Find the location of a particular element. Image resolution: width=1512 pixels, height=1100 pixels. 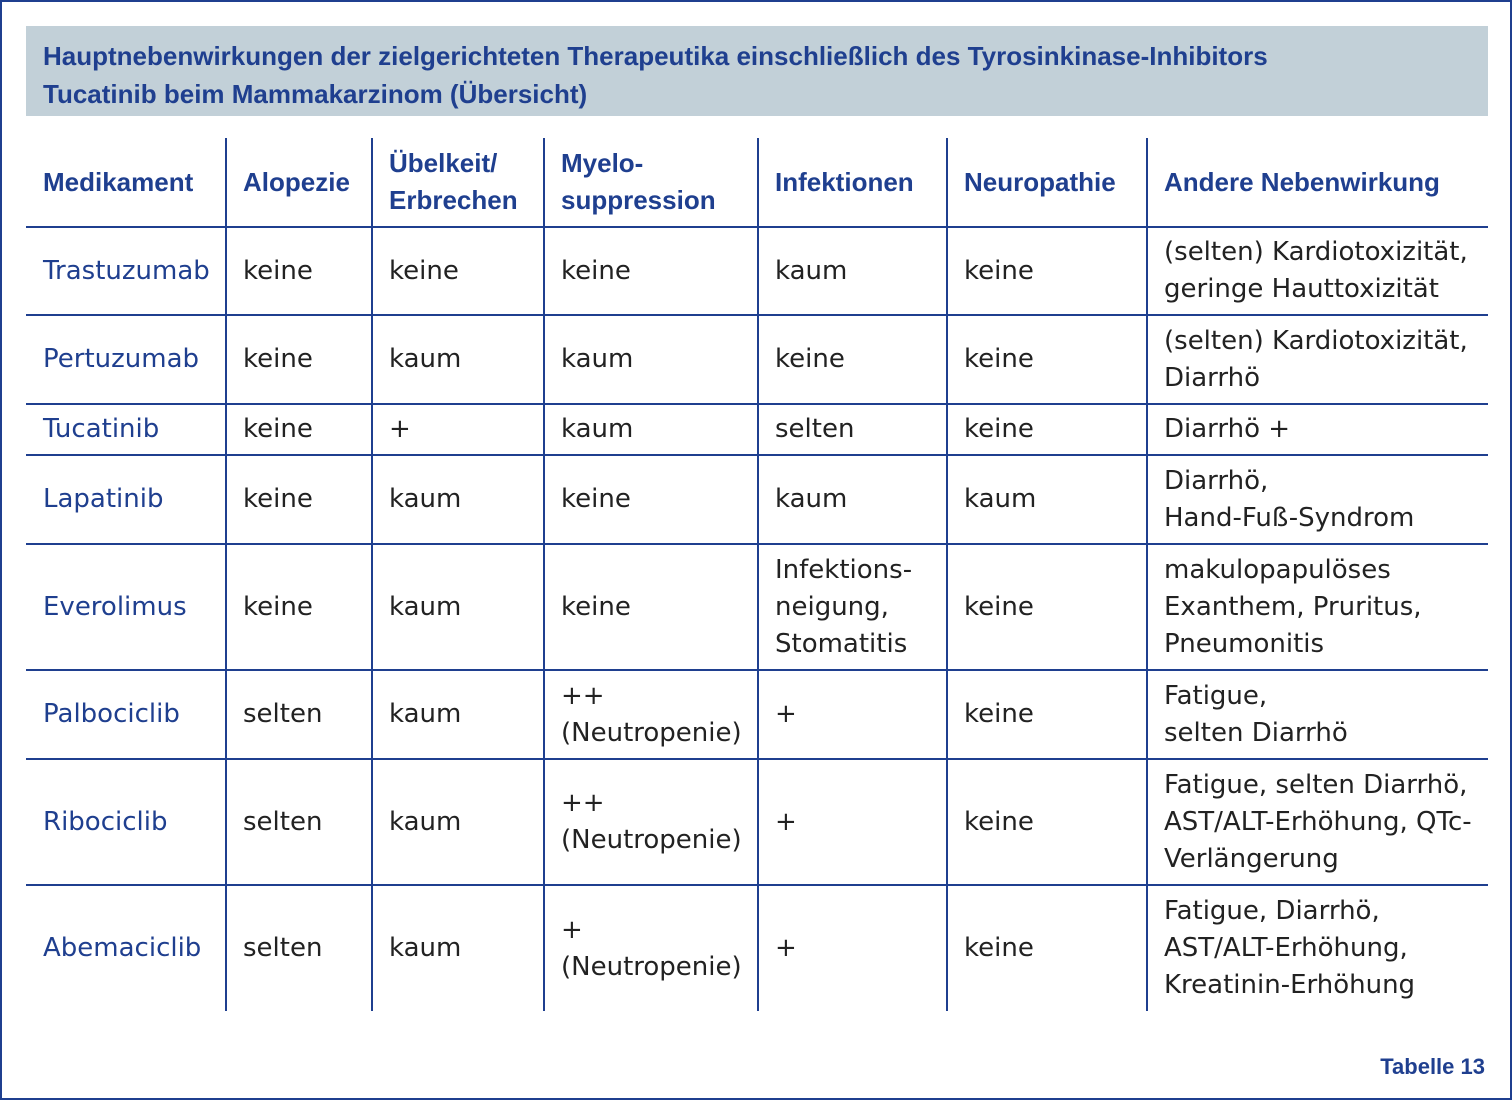

cell-uebelkeit: keine is located at coordinates (457, 271).